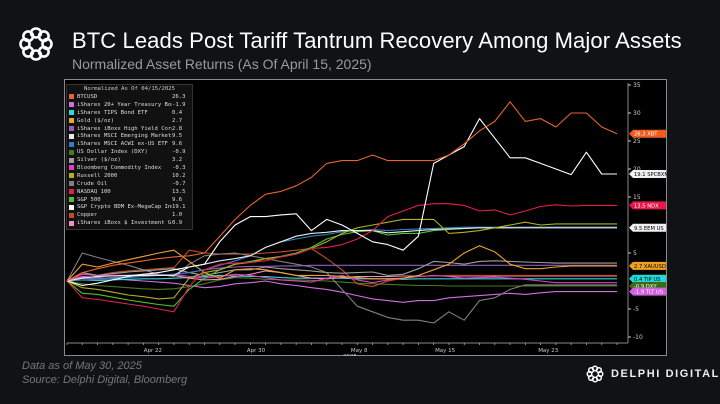  What do you see at coordinates (637, 141) in the screenshot?
I see `y-tick-label: 25` at bounding box center [637, 141].